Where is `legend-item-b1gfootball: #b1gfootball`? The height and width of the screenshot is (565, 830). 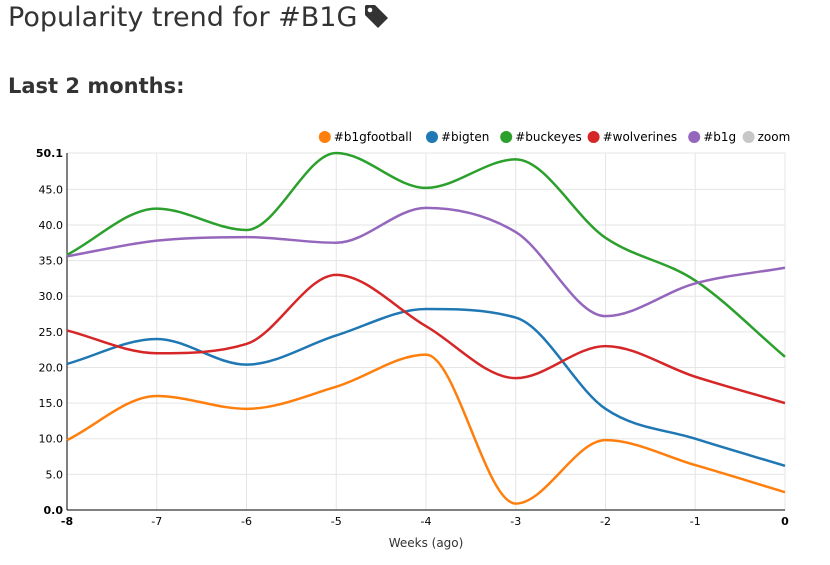 legend-item-b1gfootball: #b1gfootball is located at coordinates (365, 137).